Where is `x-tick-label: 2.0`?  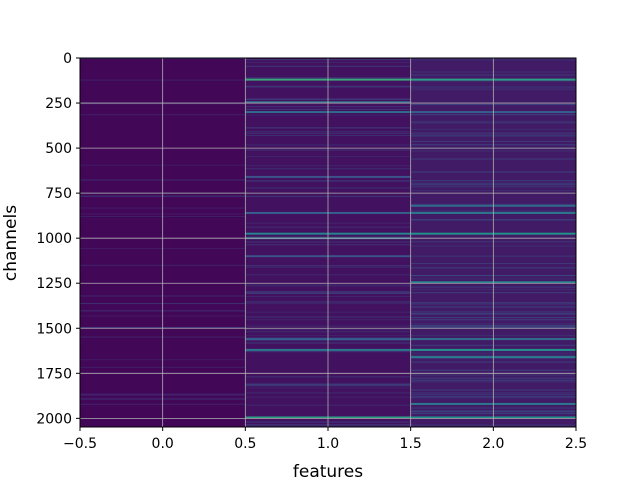 x-tick-label: 2.0 is located at coordinates (493, 444).